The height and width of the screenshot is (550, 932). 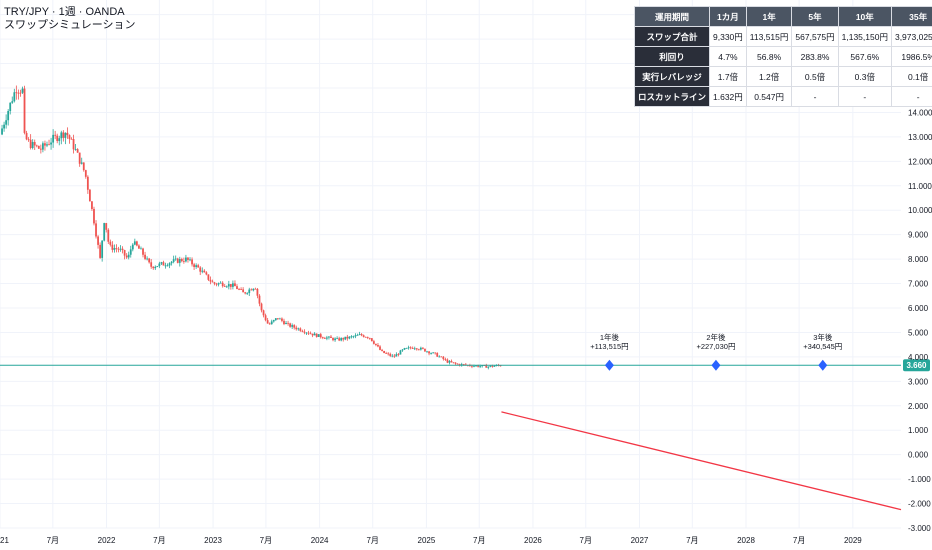 What do you see at coordinates (864, 56) in the screenshot?
I see `table-cell: 567.6%` at bounding box center [864, 56].